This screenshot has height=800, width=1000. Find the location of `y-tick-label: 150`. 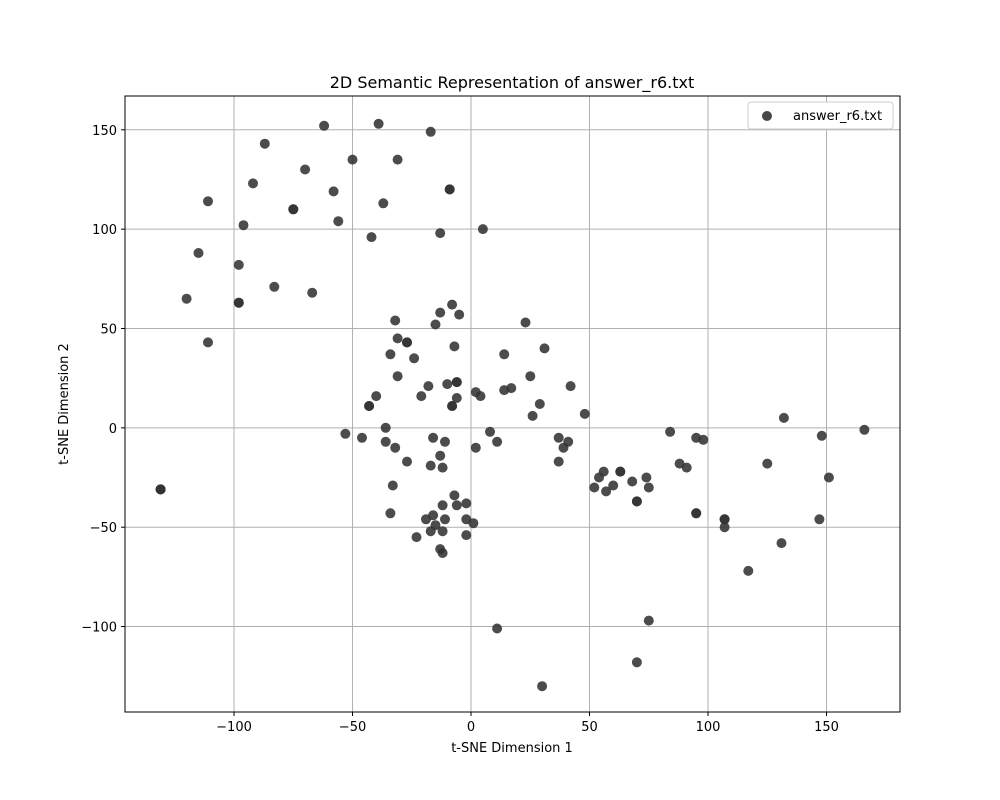

y-tick-label: 150 is located at coordinates (104, 131).